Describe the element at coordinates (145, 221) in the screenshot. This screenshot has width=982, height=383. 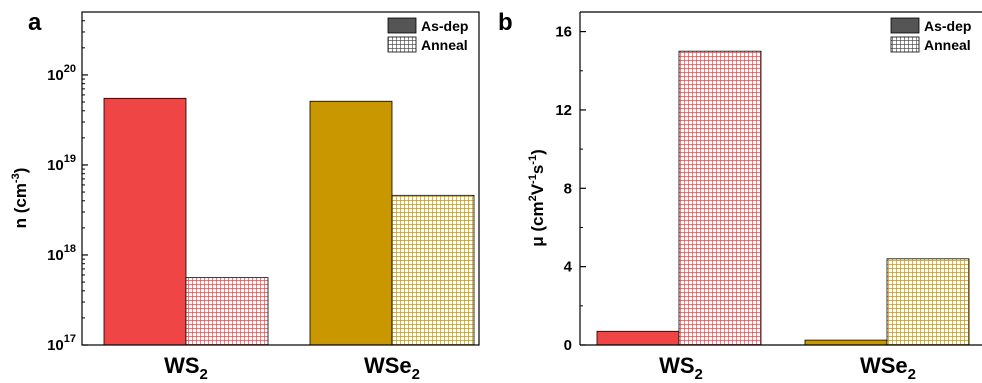
I see `bar-a-ws2-asdep` at that location.